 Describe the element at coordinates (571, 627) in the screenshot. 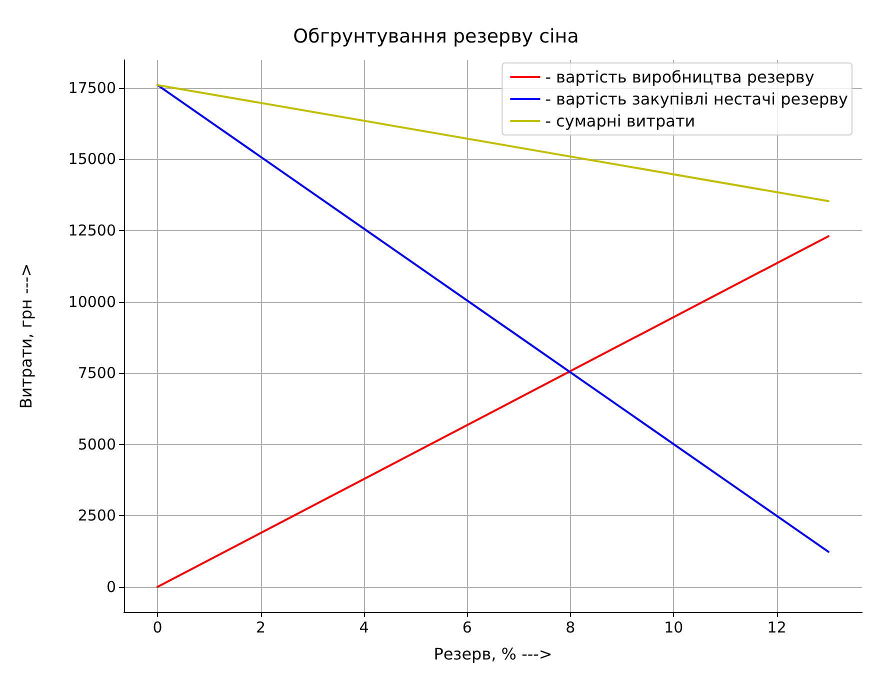

I see `x-tick-label: 8` at that location.